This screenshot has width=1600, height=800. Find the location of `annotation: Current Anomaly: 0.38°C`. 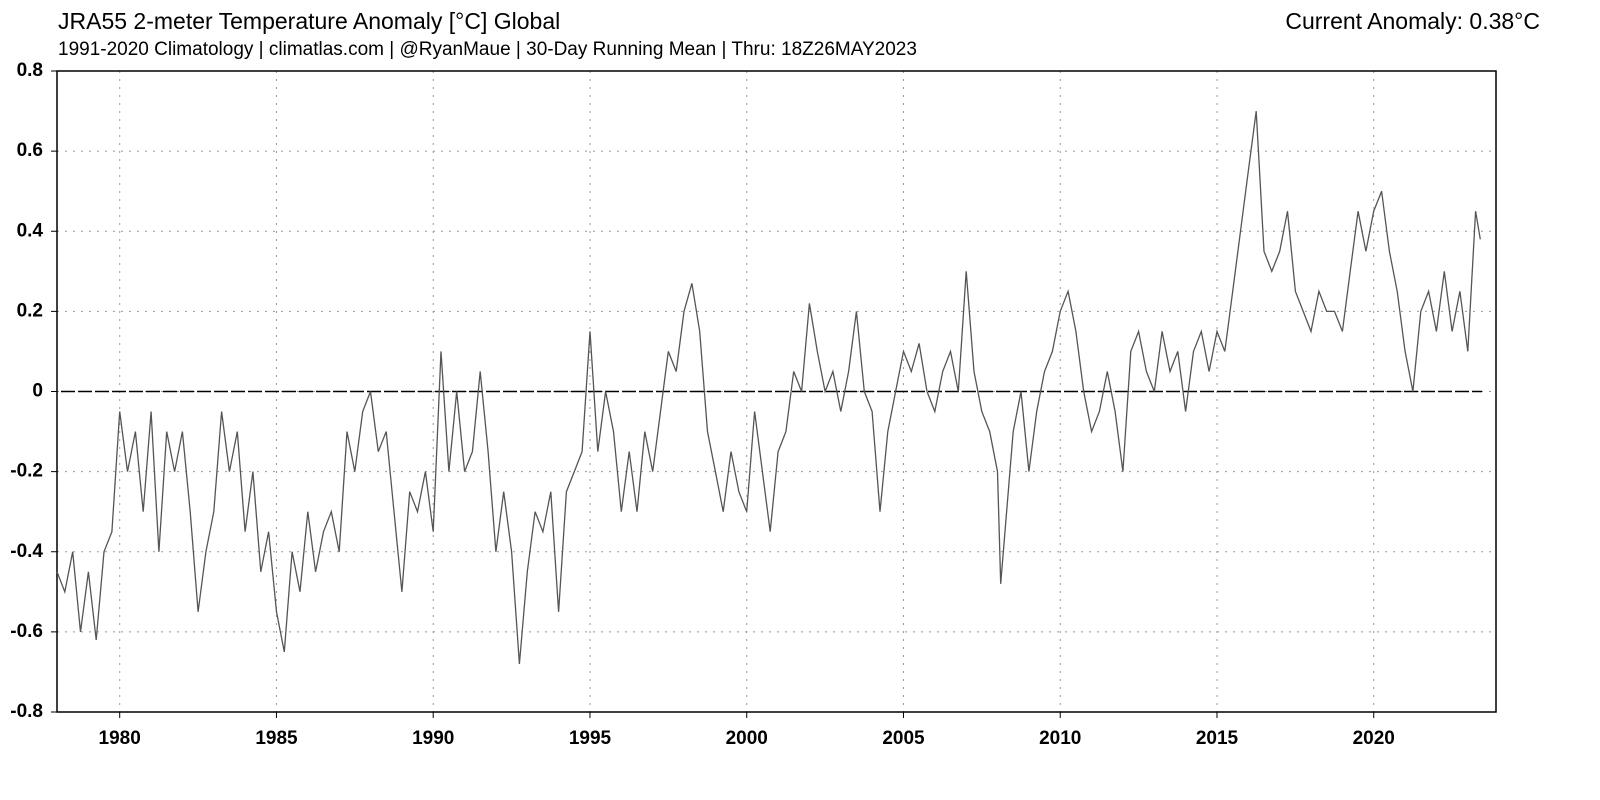

annotation: Current Anomaly: 0.38°C is located at coordinates (1412, 21).